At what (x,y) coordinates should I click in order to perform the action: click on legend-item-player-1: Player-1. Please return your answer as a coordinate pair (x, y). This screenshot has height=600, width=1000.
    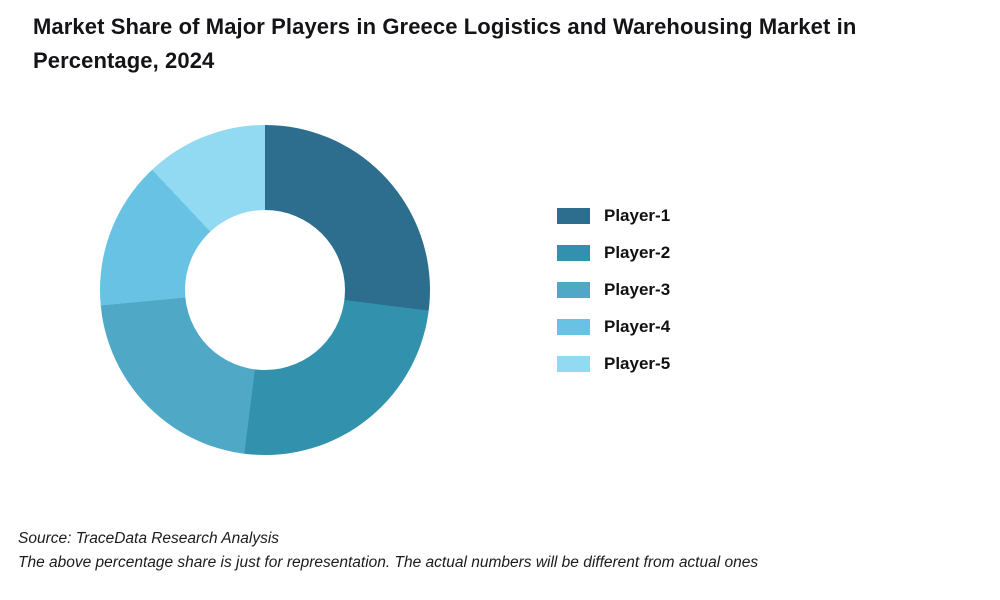
    Looking at the image, I should click on (614, 215).